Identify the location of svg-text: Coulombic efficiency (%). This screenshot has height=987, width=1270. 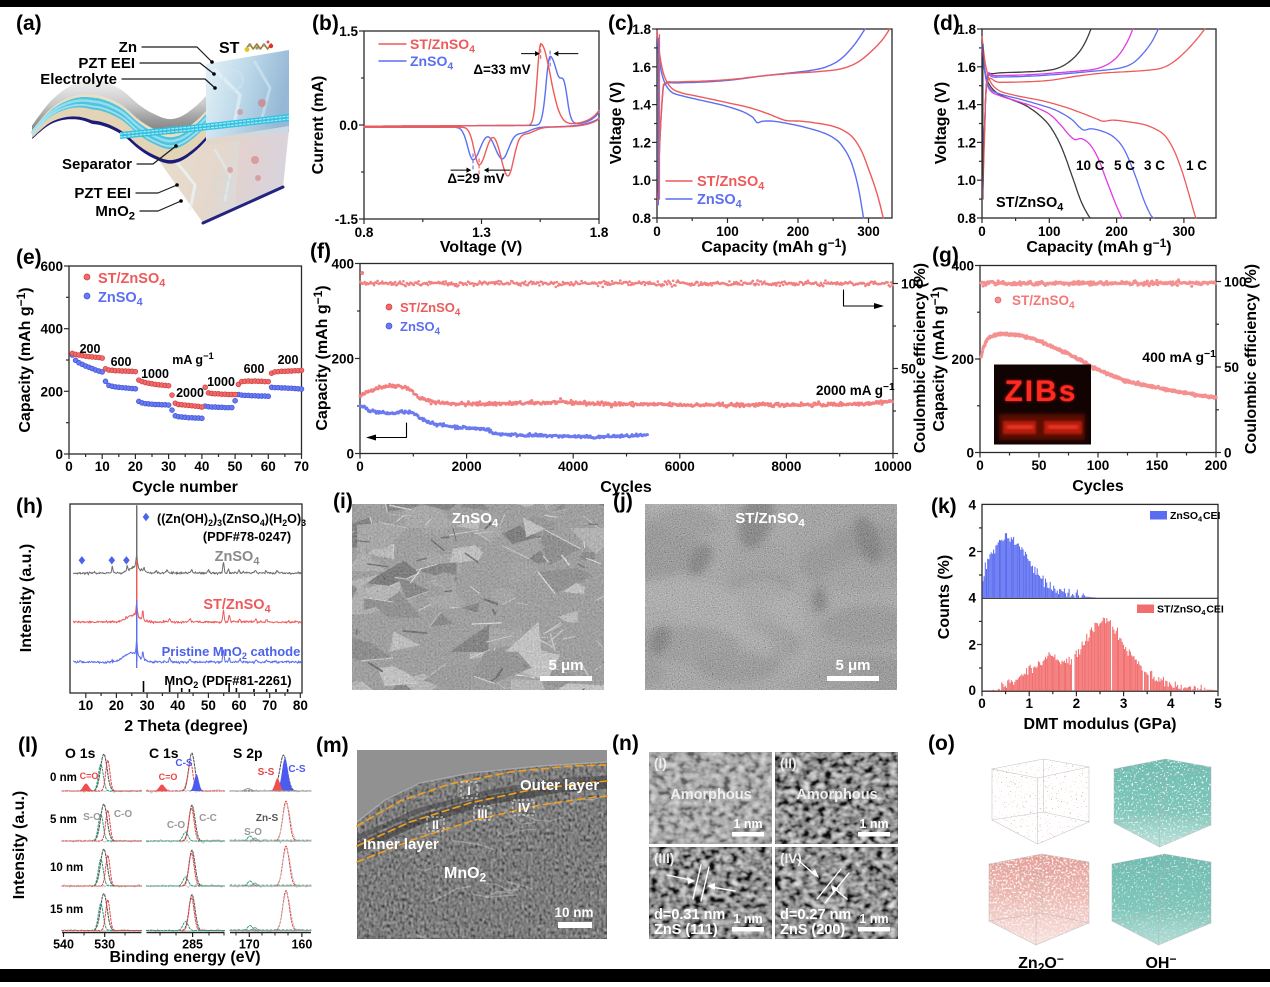
(920, 358).